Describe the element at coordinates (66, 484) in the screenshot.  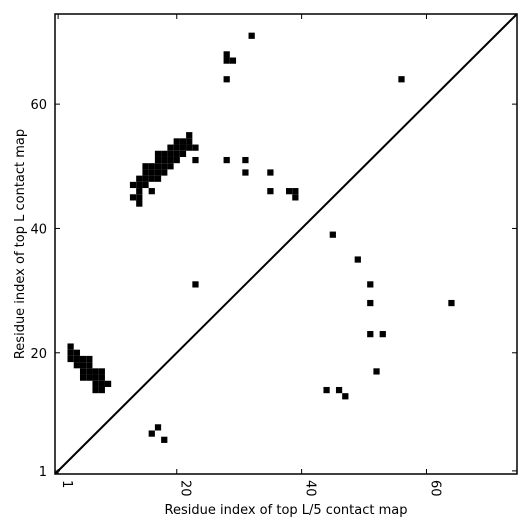
I see `x-tick-label: 1` at that location.